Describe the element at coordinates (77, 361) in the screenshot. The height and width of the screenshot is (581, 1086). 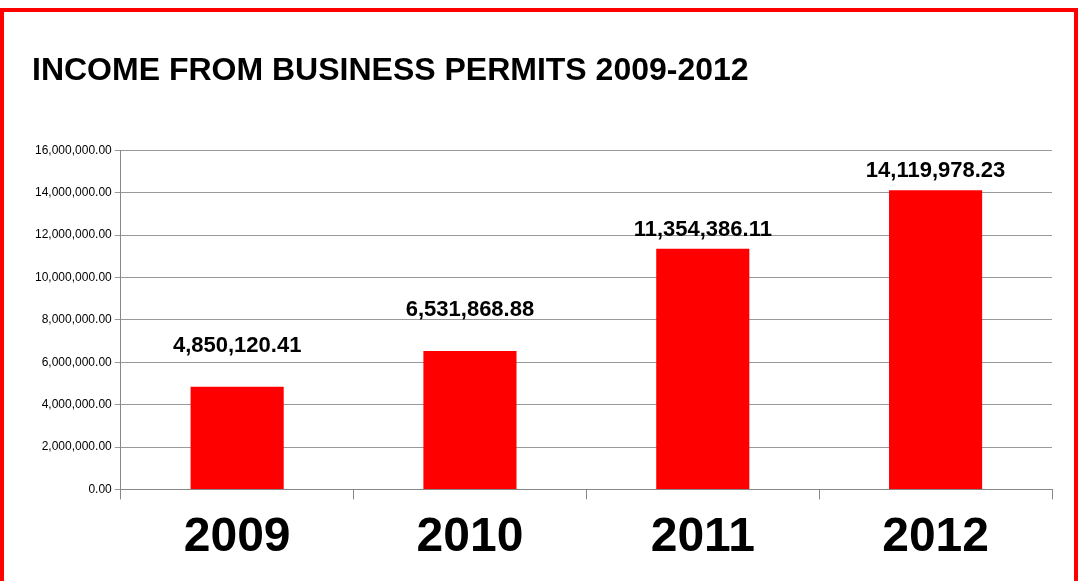
I see `y-tick-label: 6,000,000.00` at that location.